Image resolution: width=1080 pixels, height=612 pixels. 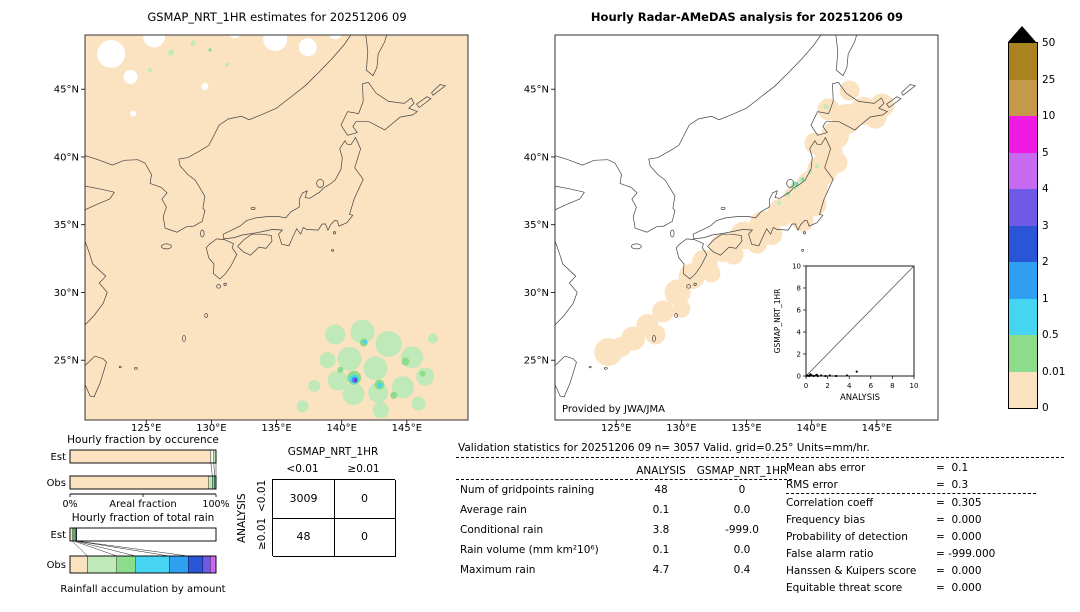 I want to click on colorbar-cells, so click(x=1023, y=225).